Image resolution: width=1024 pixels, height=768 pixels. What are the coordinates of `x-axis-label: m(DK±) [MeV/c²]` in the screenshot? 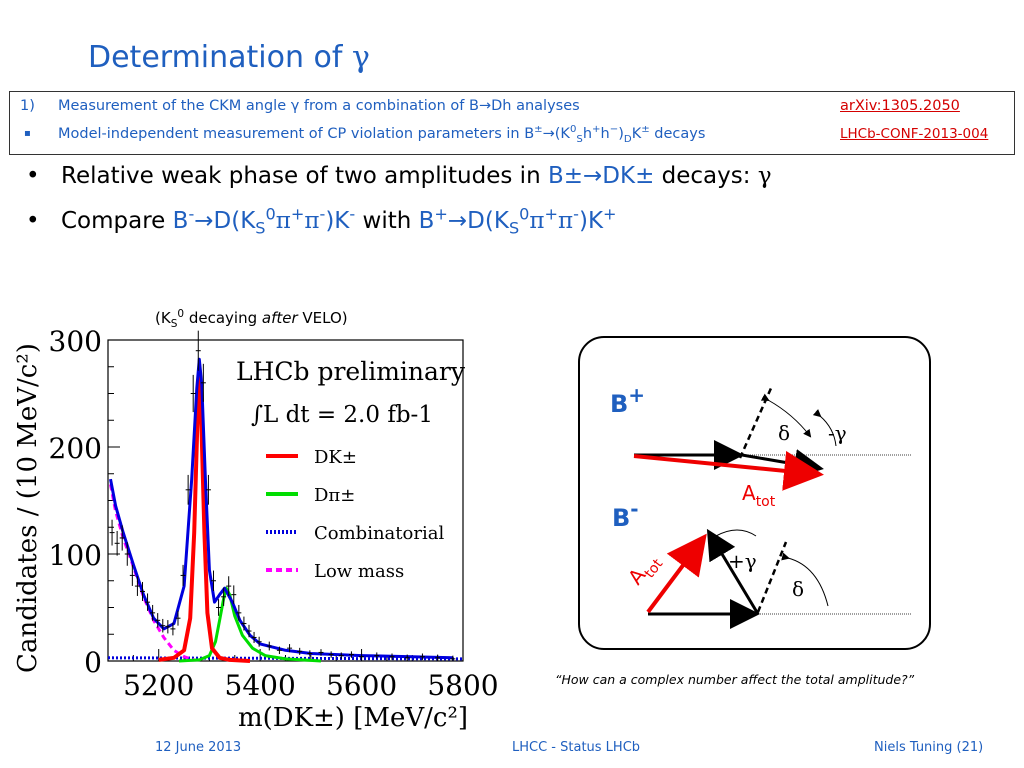 It's located at (353, 718).